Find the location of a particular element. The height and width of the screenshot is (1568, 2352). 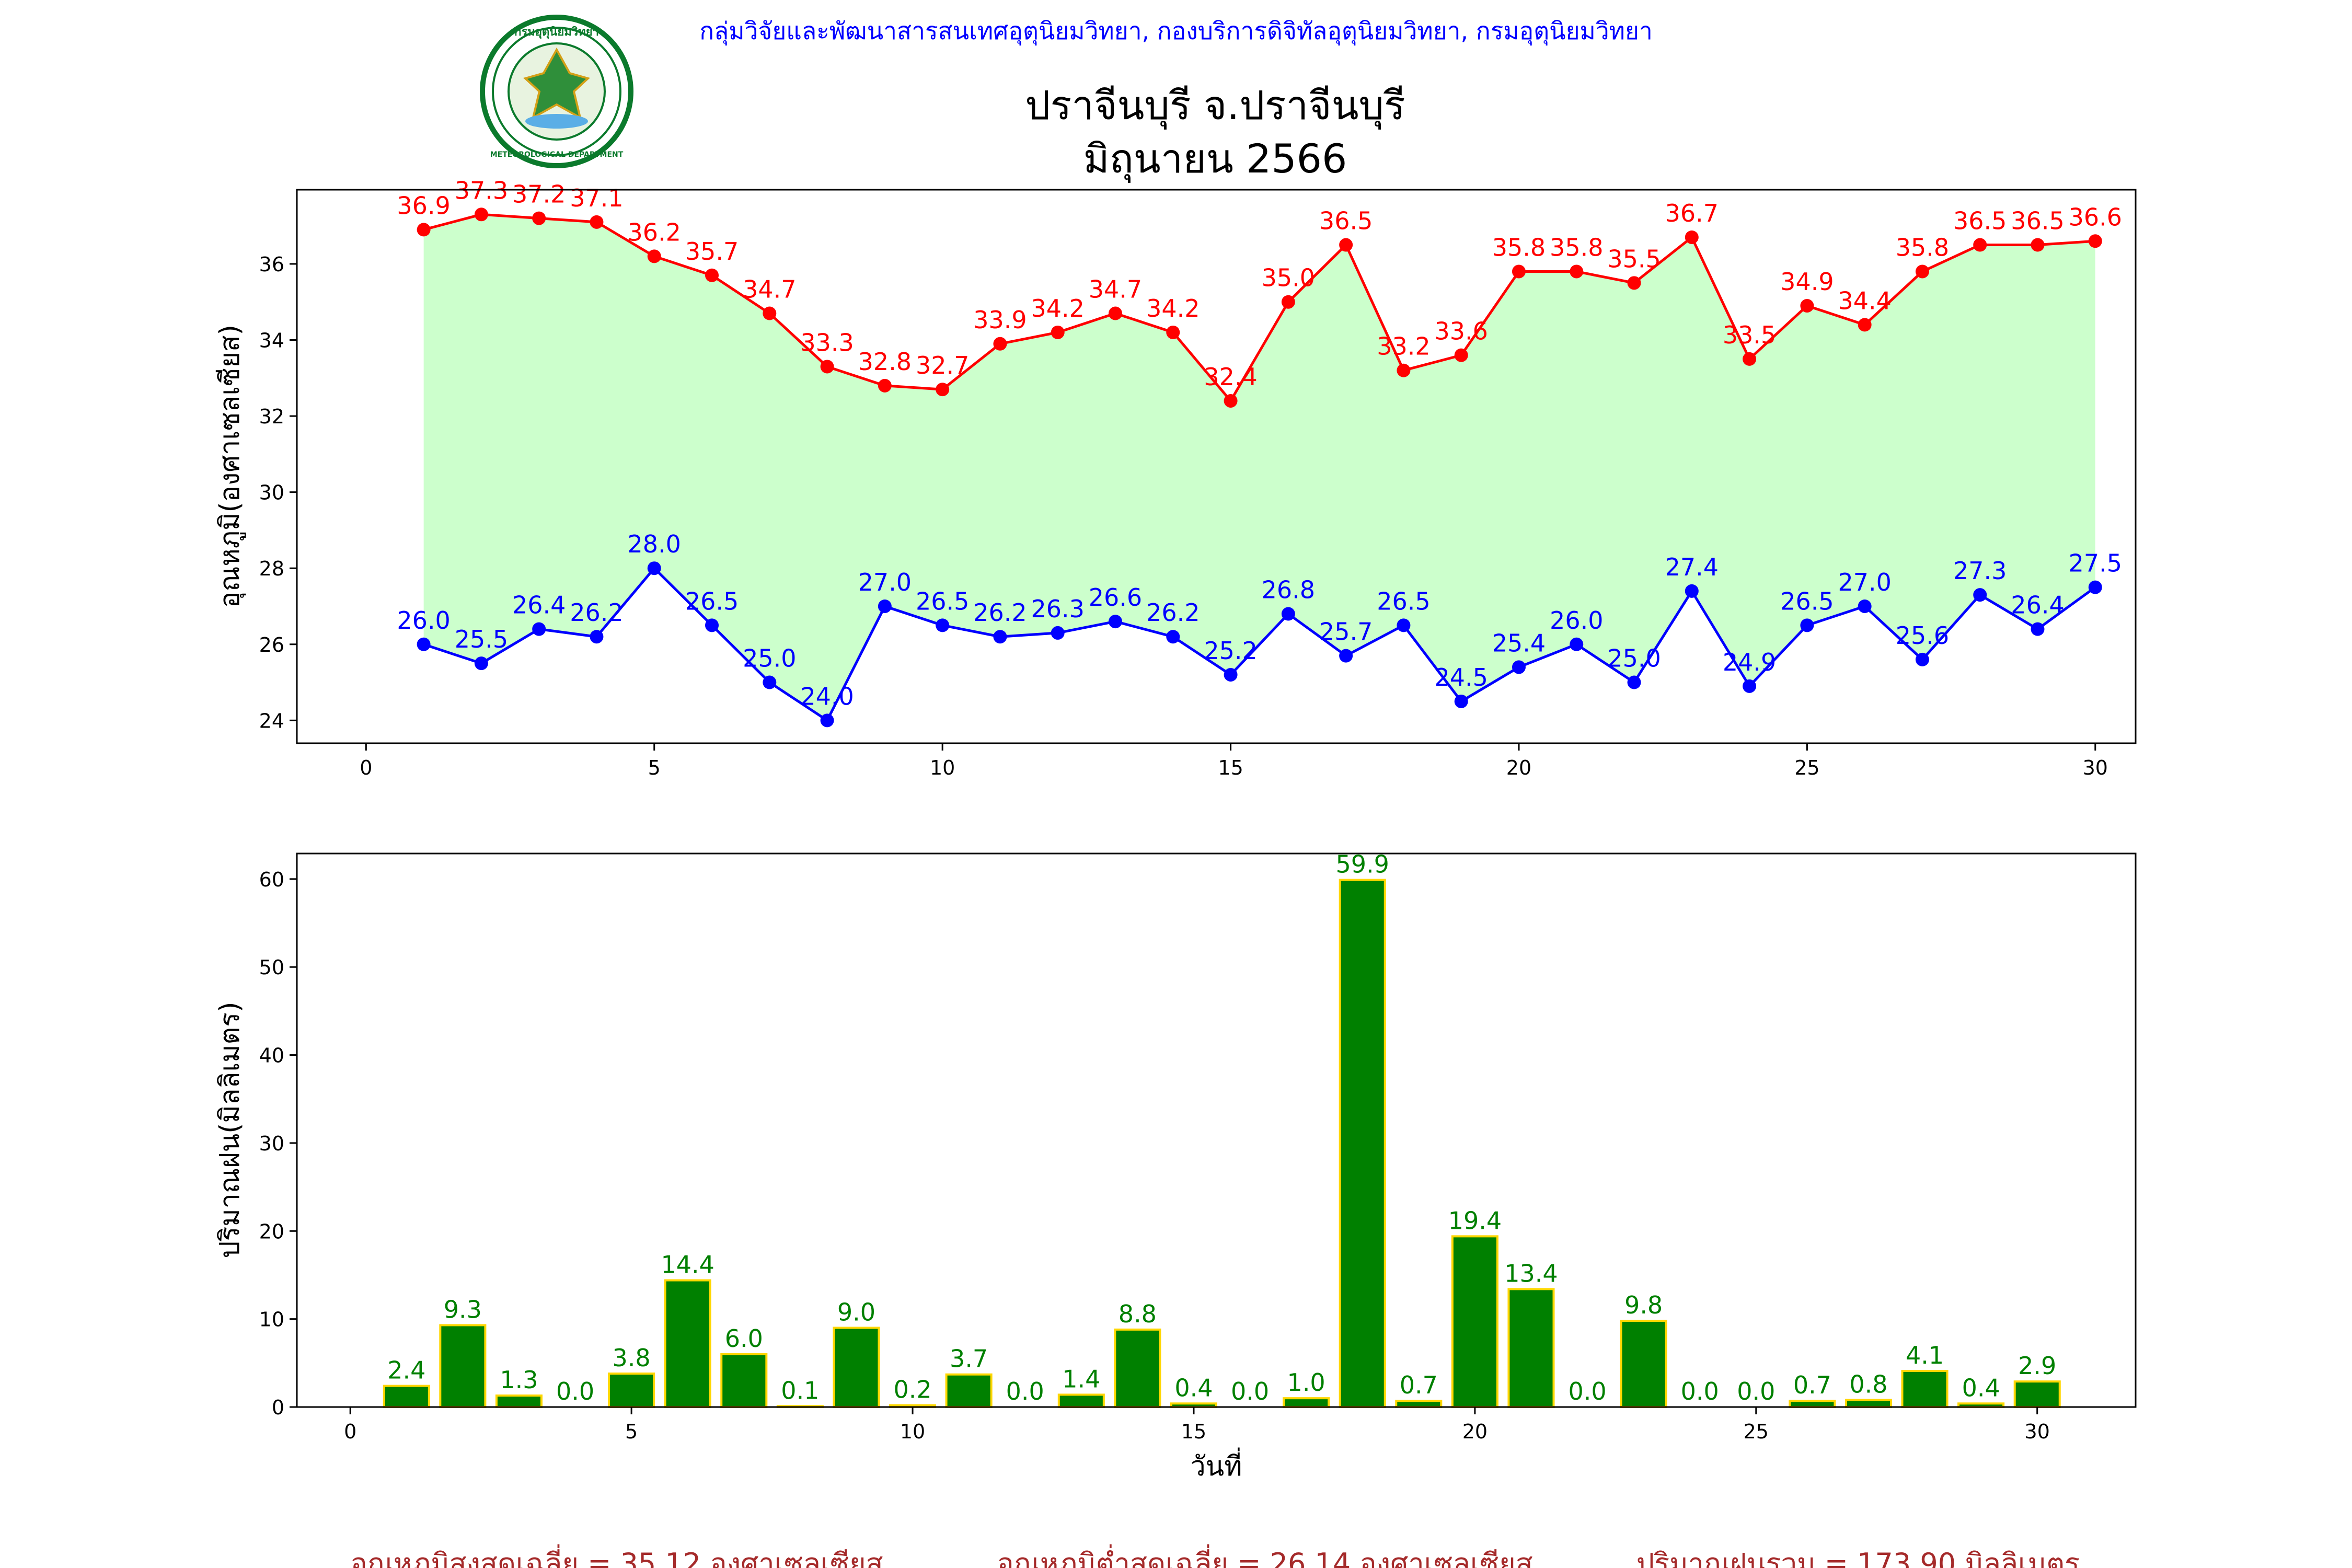

rainfall-data-label: 0.4 is located at coordinates (1193, 1388).